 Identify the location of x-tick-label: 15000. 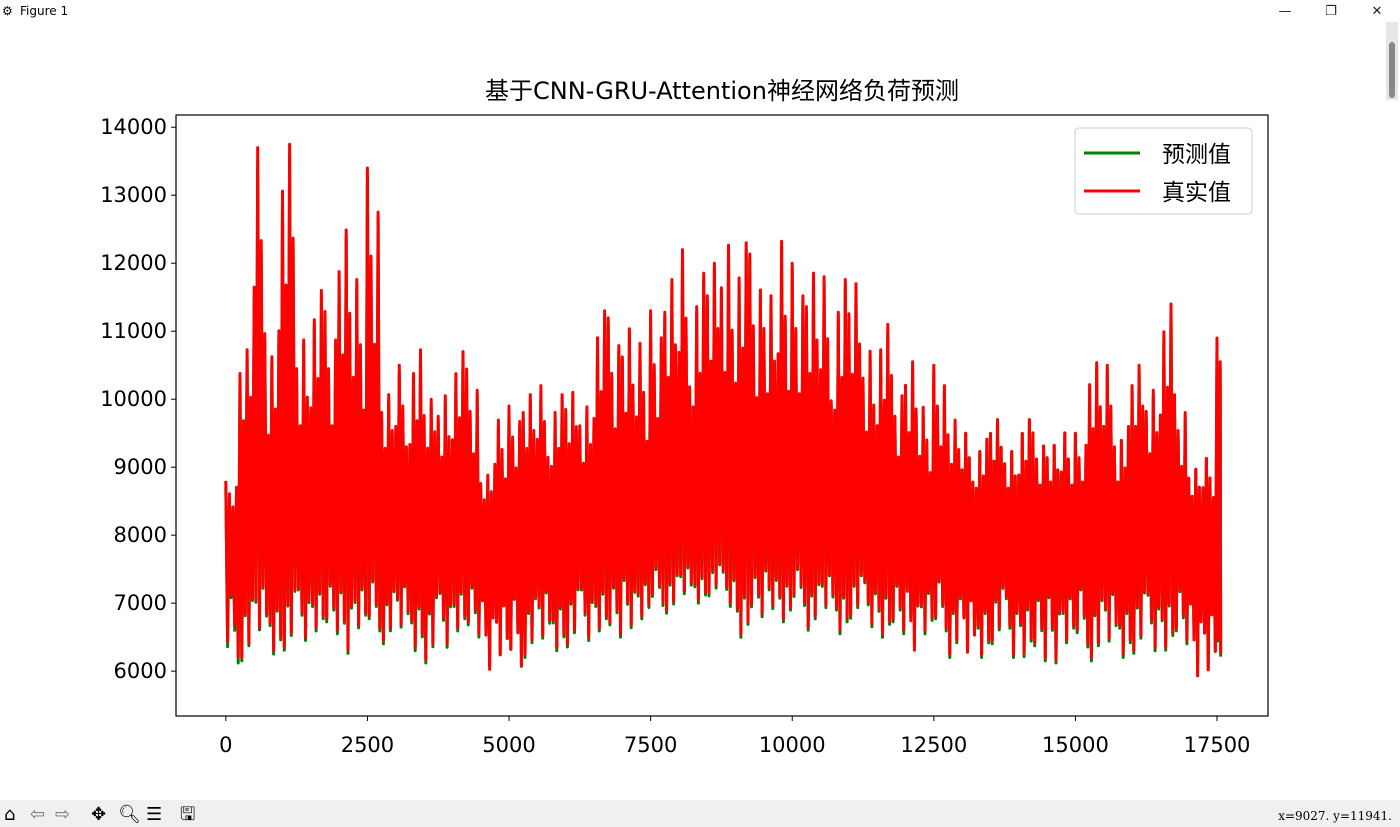
(1075, 745).